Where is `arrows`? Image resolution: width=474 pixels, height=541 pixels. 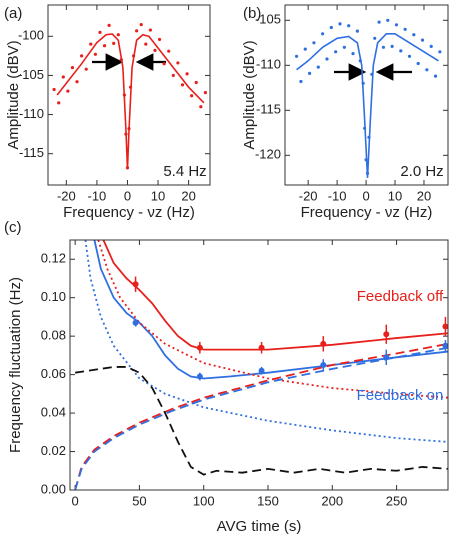
arrows is located at coordinates (252, 67).